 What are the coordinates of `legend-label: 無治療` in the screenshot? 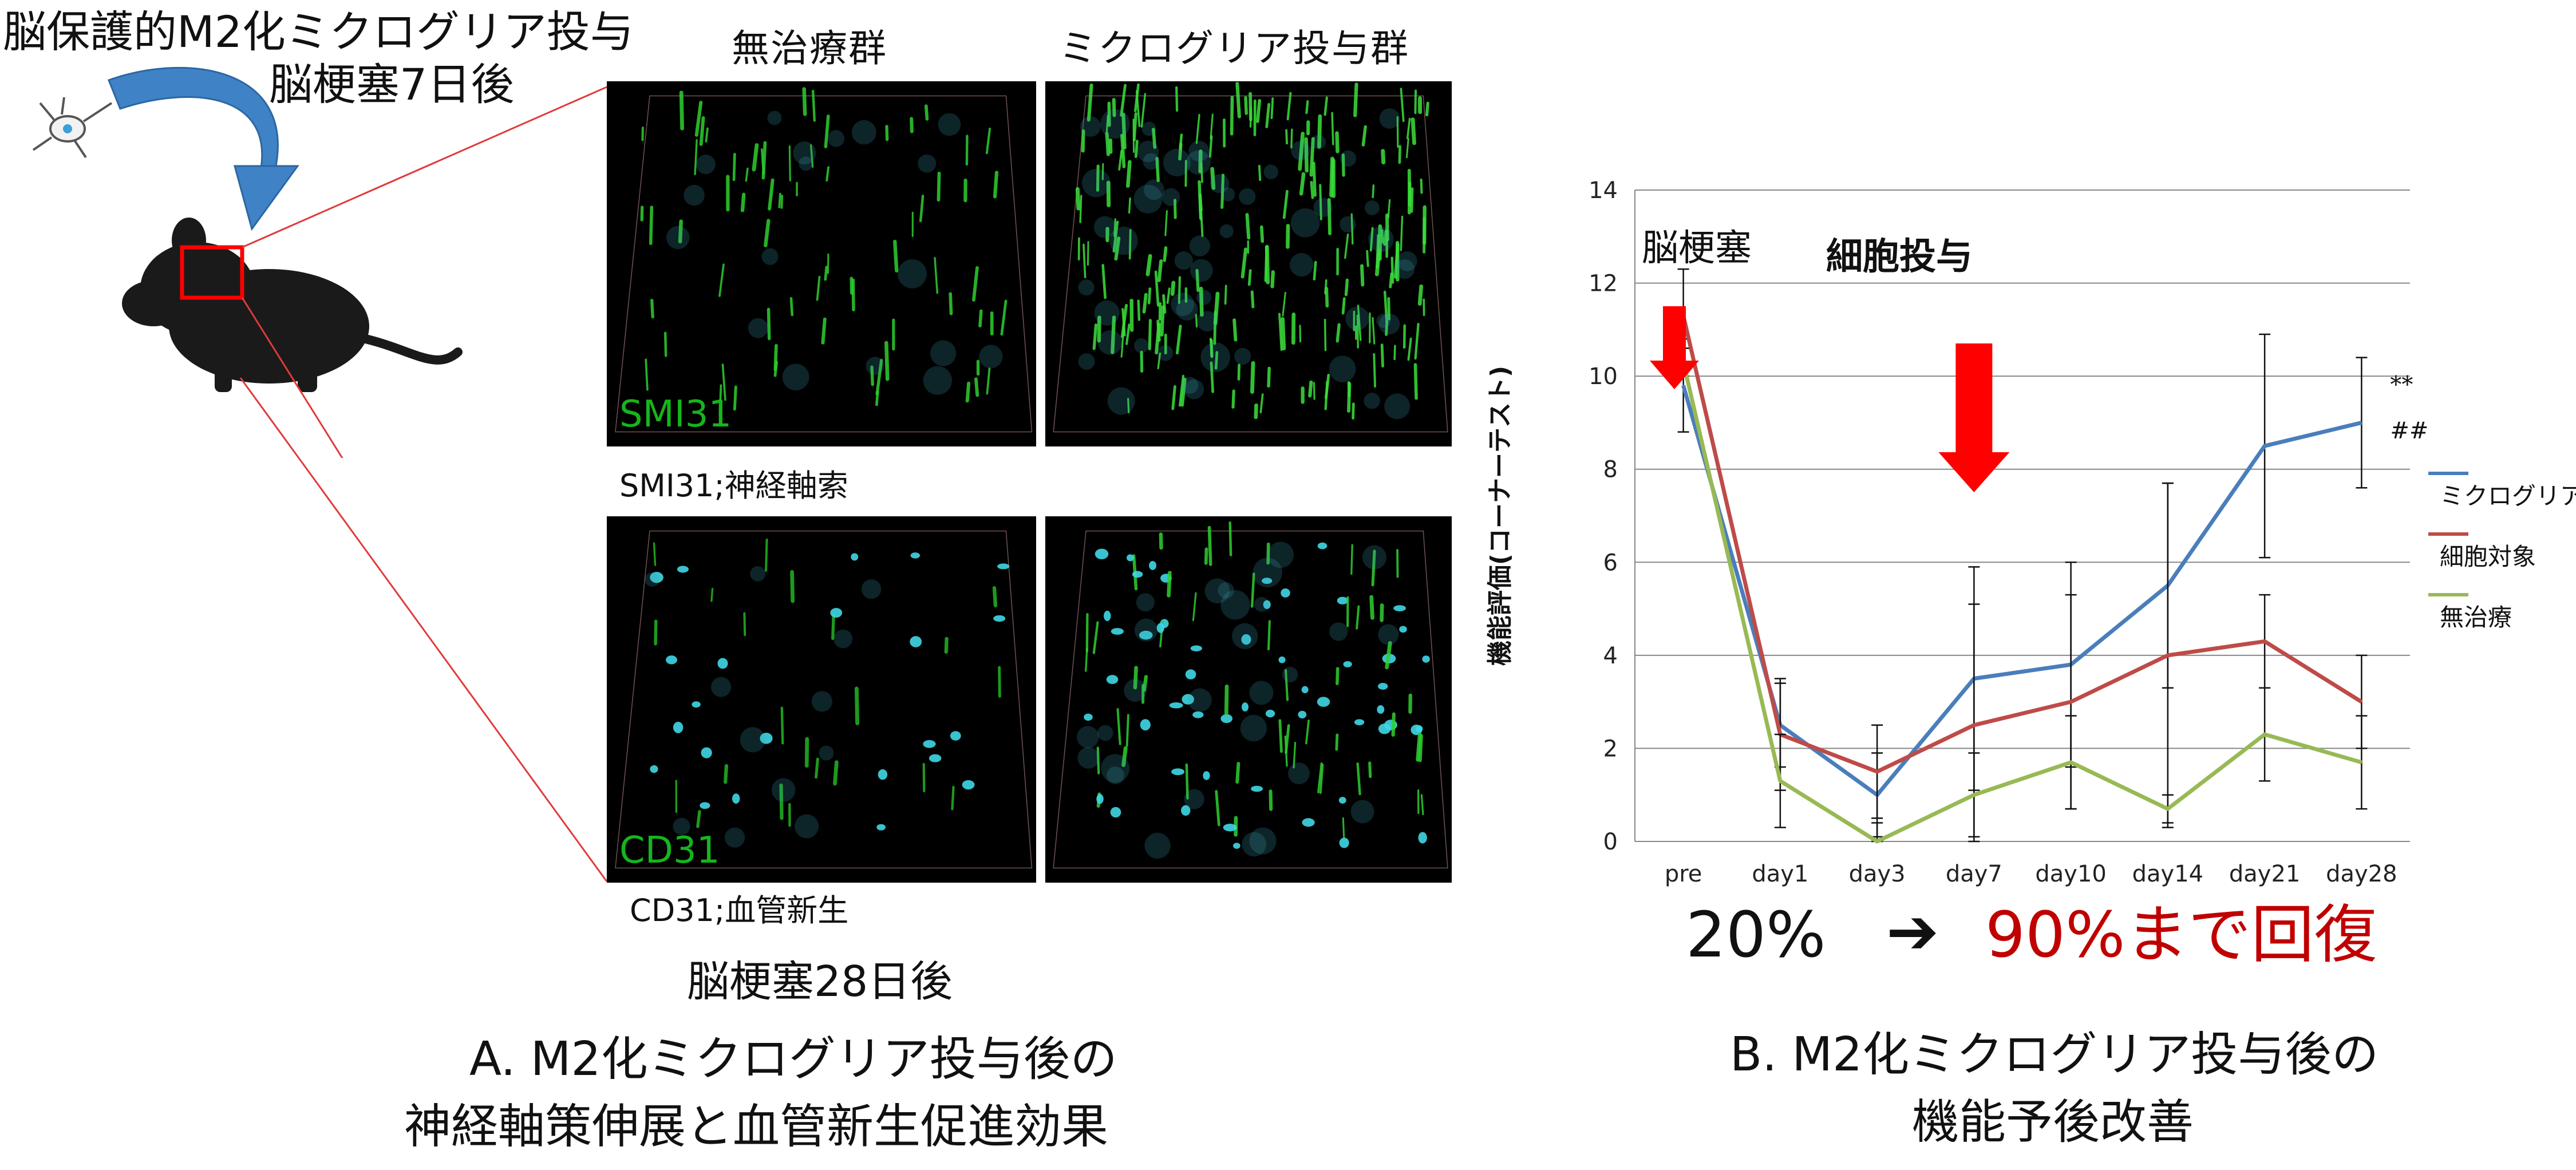 It's located at (2476, 617).